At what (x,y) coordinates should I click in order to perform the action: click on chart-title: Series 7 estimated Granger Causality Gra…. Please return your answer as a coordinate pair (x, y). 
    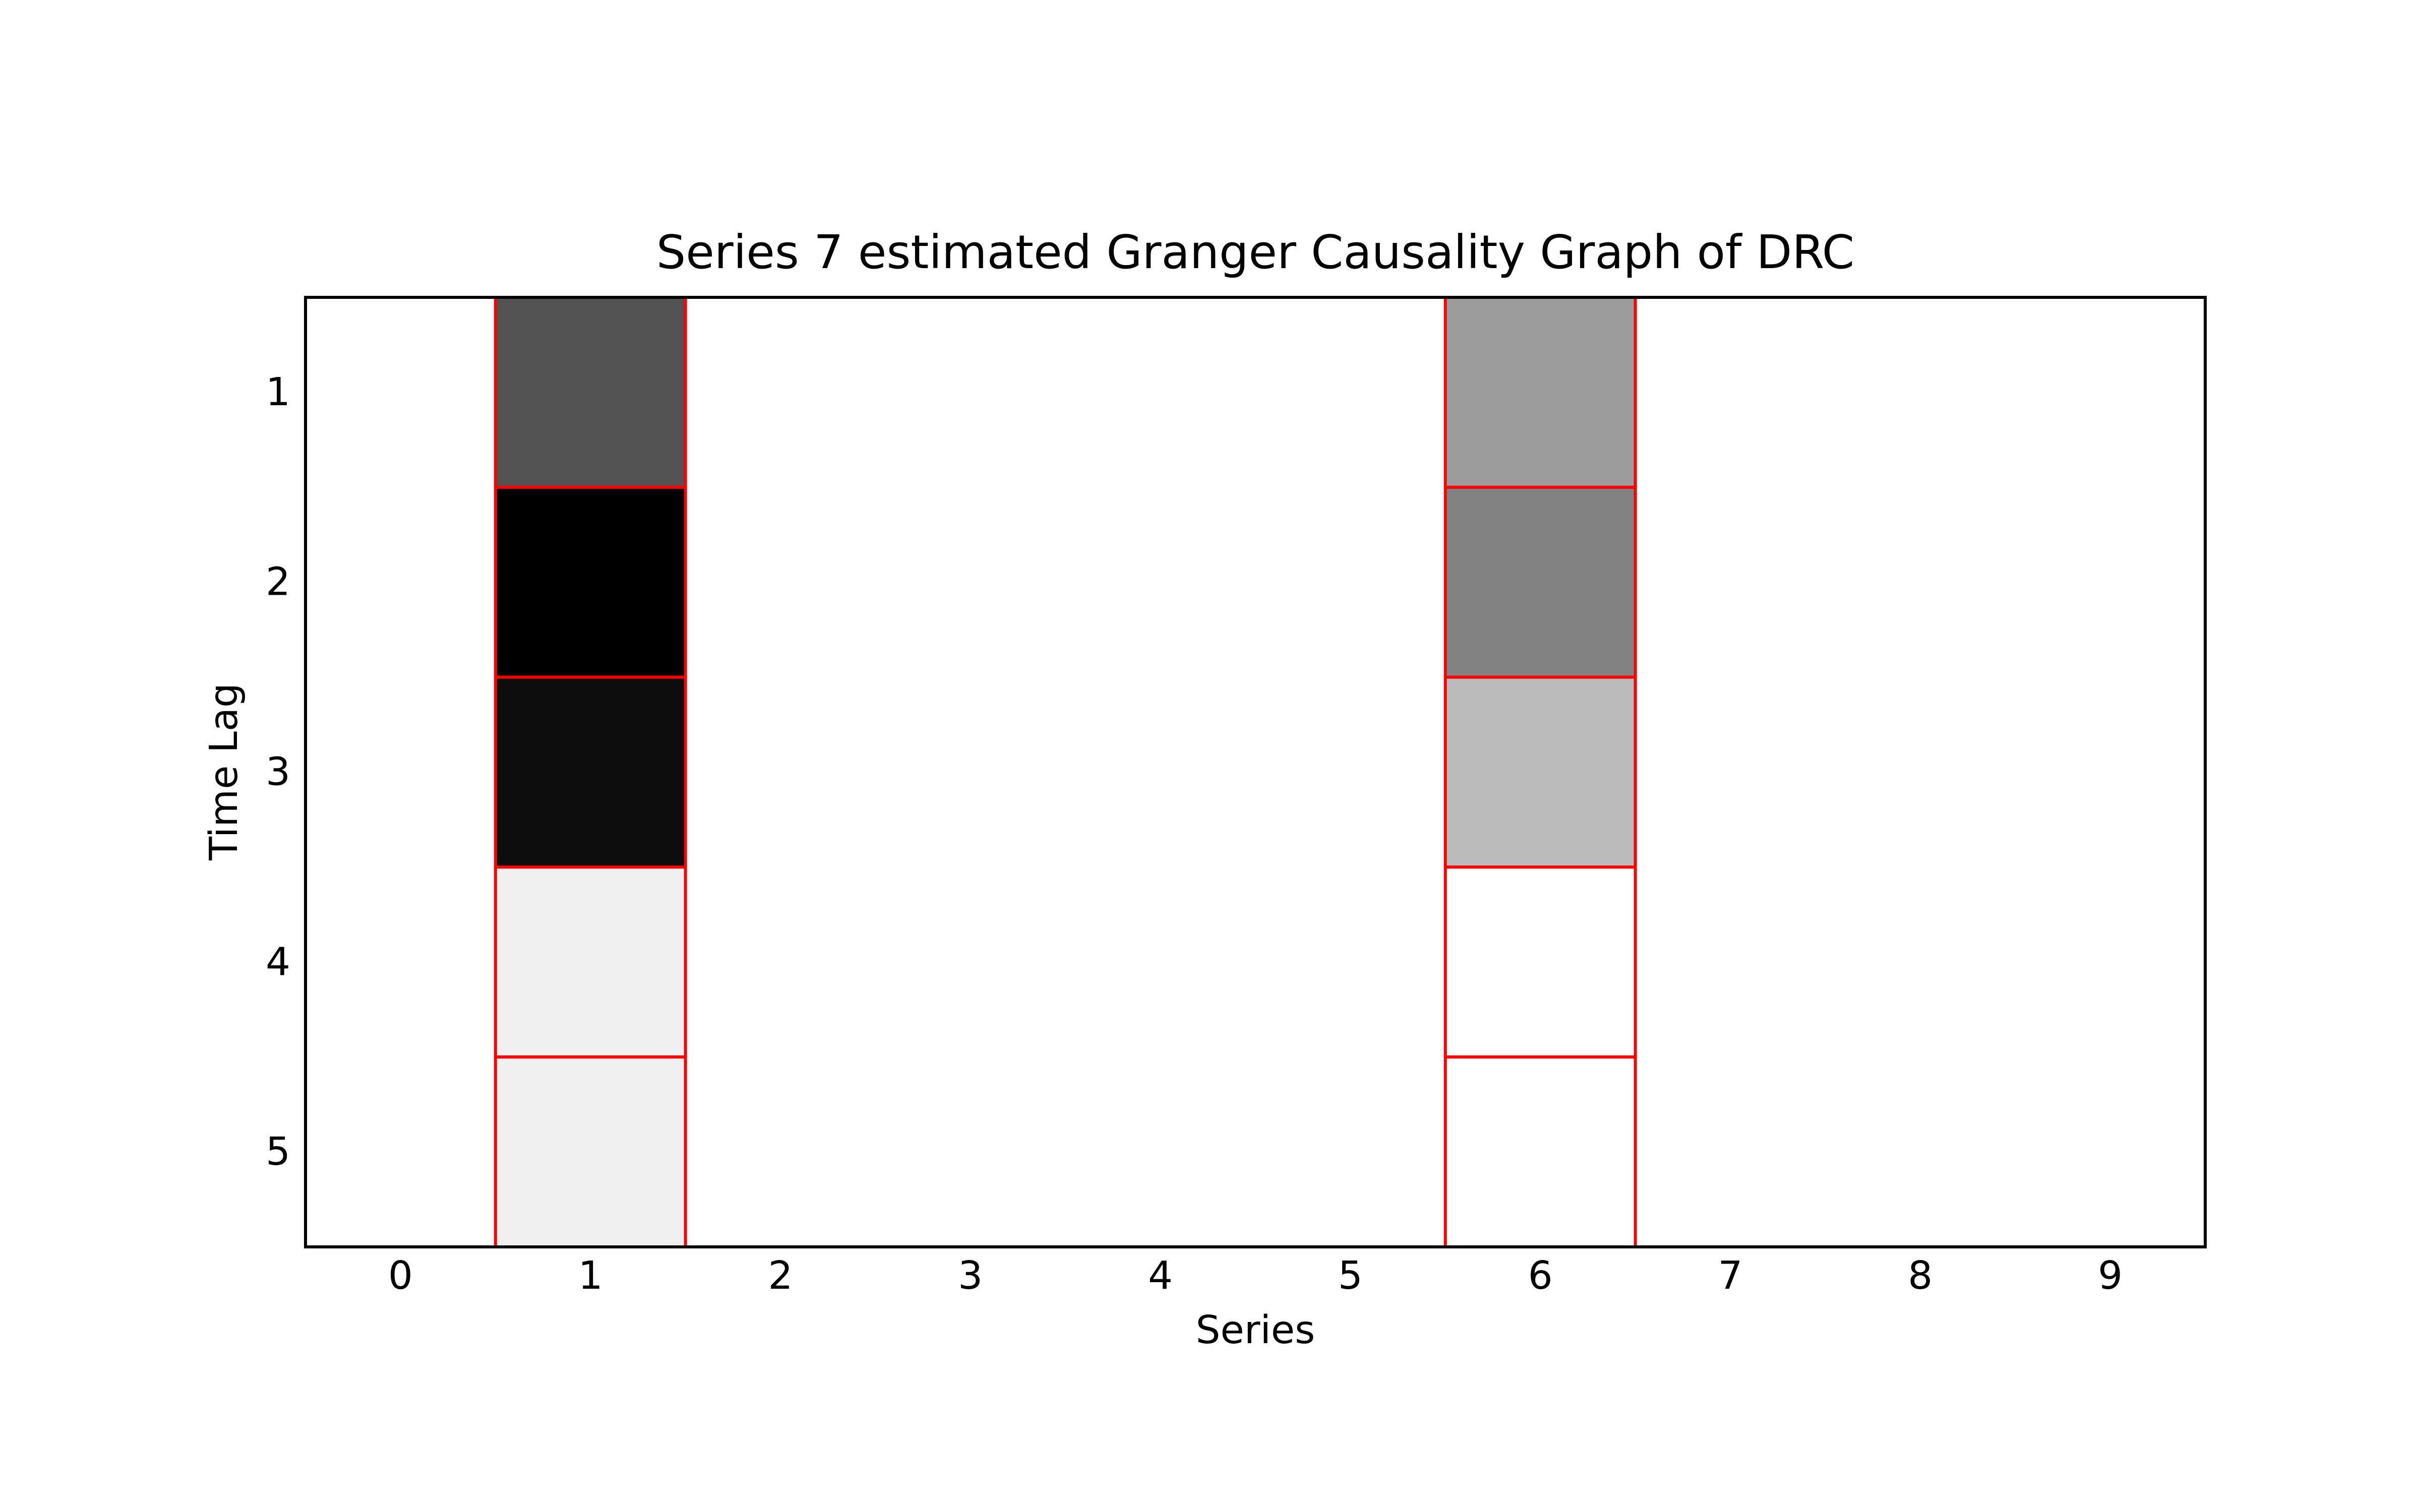
    Looking at the image, I should click on (1255, 252).